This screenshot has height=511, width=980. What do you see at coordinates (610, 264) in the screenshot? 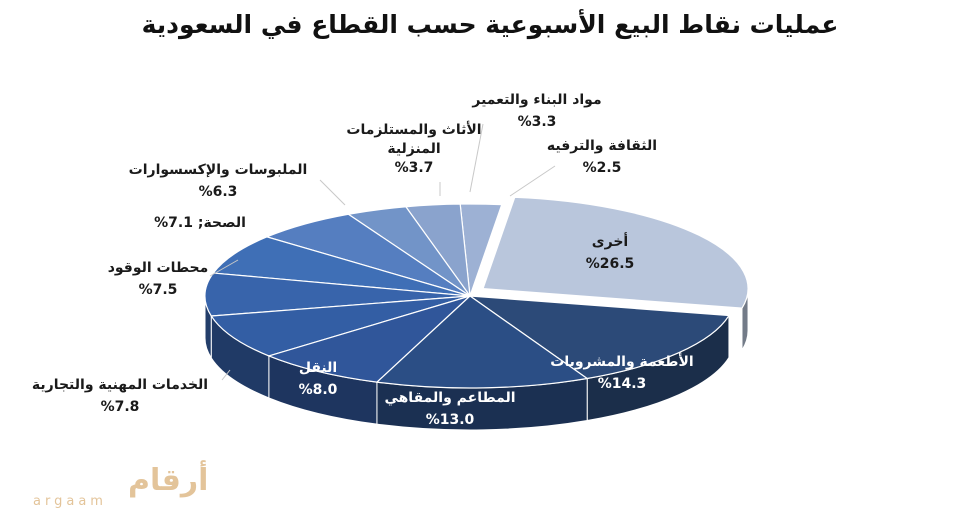
I see `slice-value: %26.5` at bounding box center [610, 264].